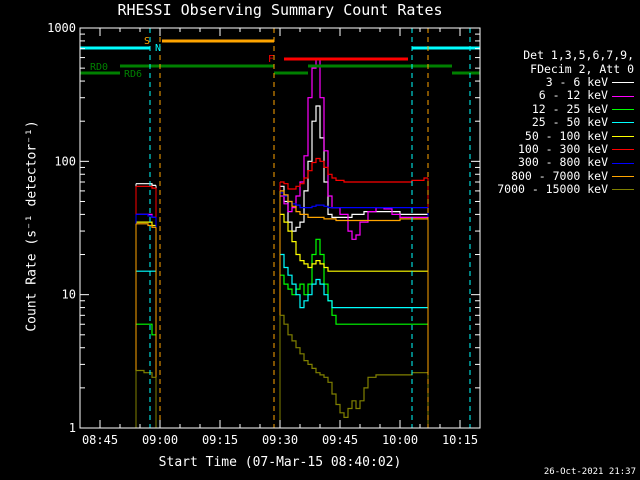 The image size is (640, 480). Describe the element at coordinates (566, 135) in the screenshot. I see `legend-item-label: 50 - 100 keV` at that location.